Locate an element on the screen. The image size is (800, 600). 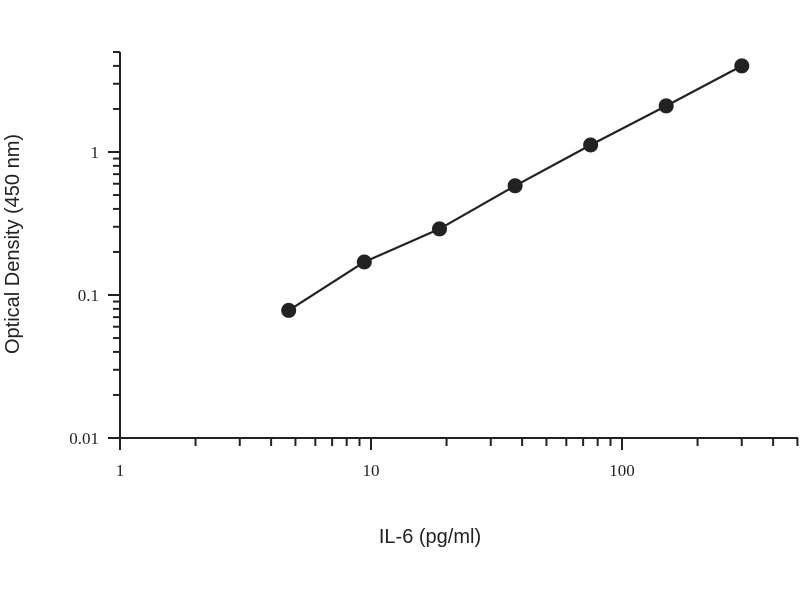
y-tick-label-0.1: 0.1 is located at coordinates (88, 295).